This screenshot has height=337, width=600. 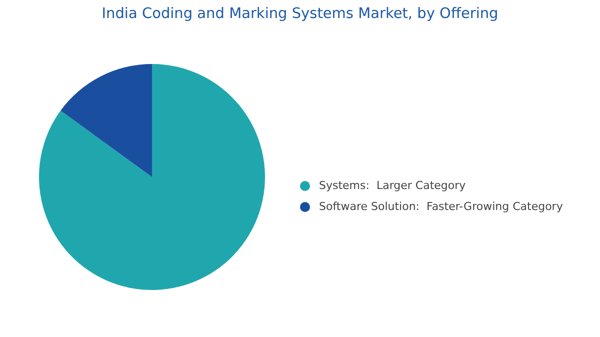 What do you see at coordinates (392, 185) in the screenshot?
I see `legend-label: Systems: Larger Category` at bounding box center [392, 185].